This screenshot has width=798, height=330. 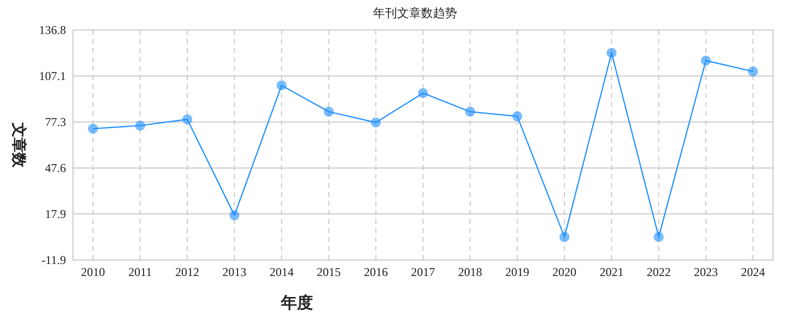 What do you see at coordinates (140, 272) in the screenshot?
I see `x-tick-label: 2011` at bounding box center [140, 272].